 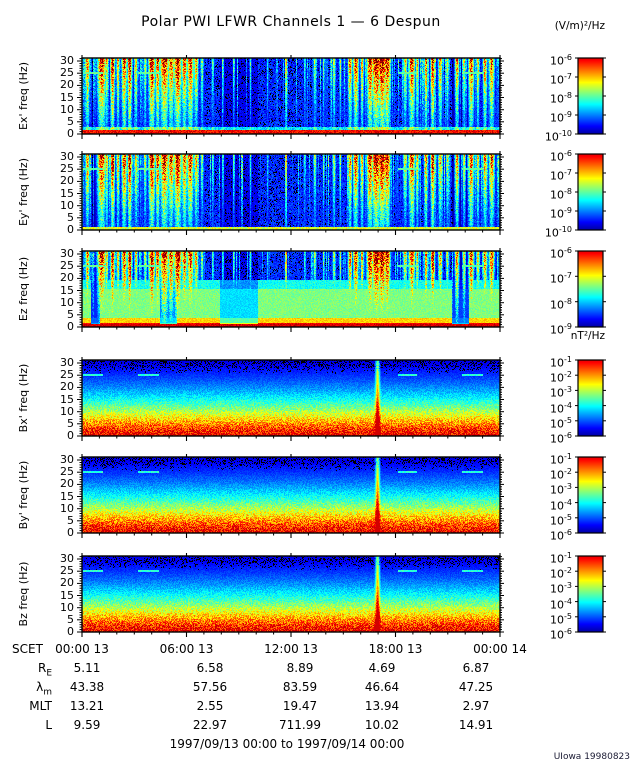 I want to click on ephemeris-value-r1c0: 43.38, so click(x=87, y=687).